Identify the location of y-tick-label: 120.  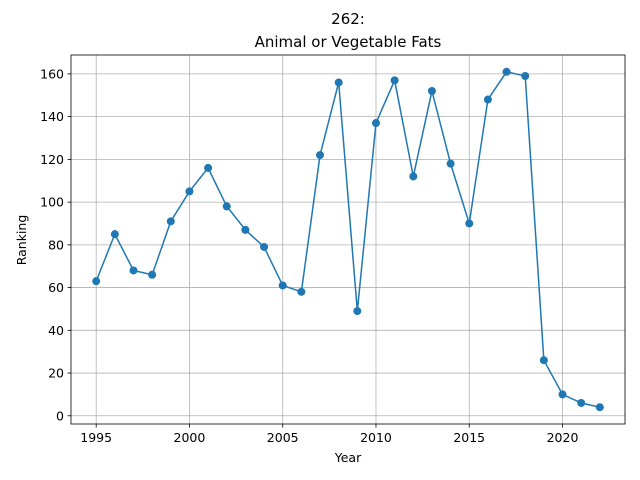
(52, 159).